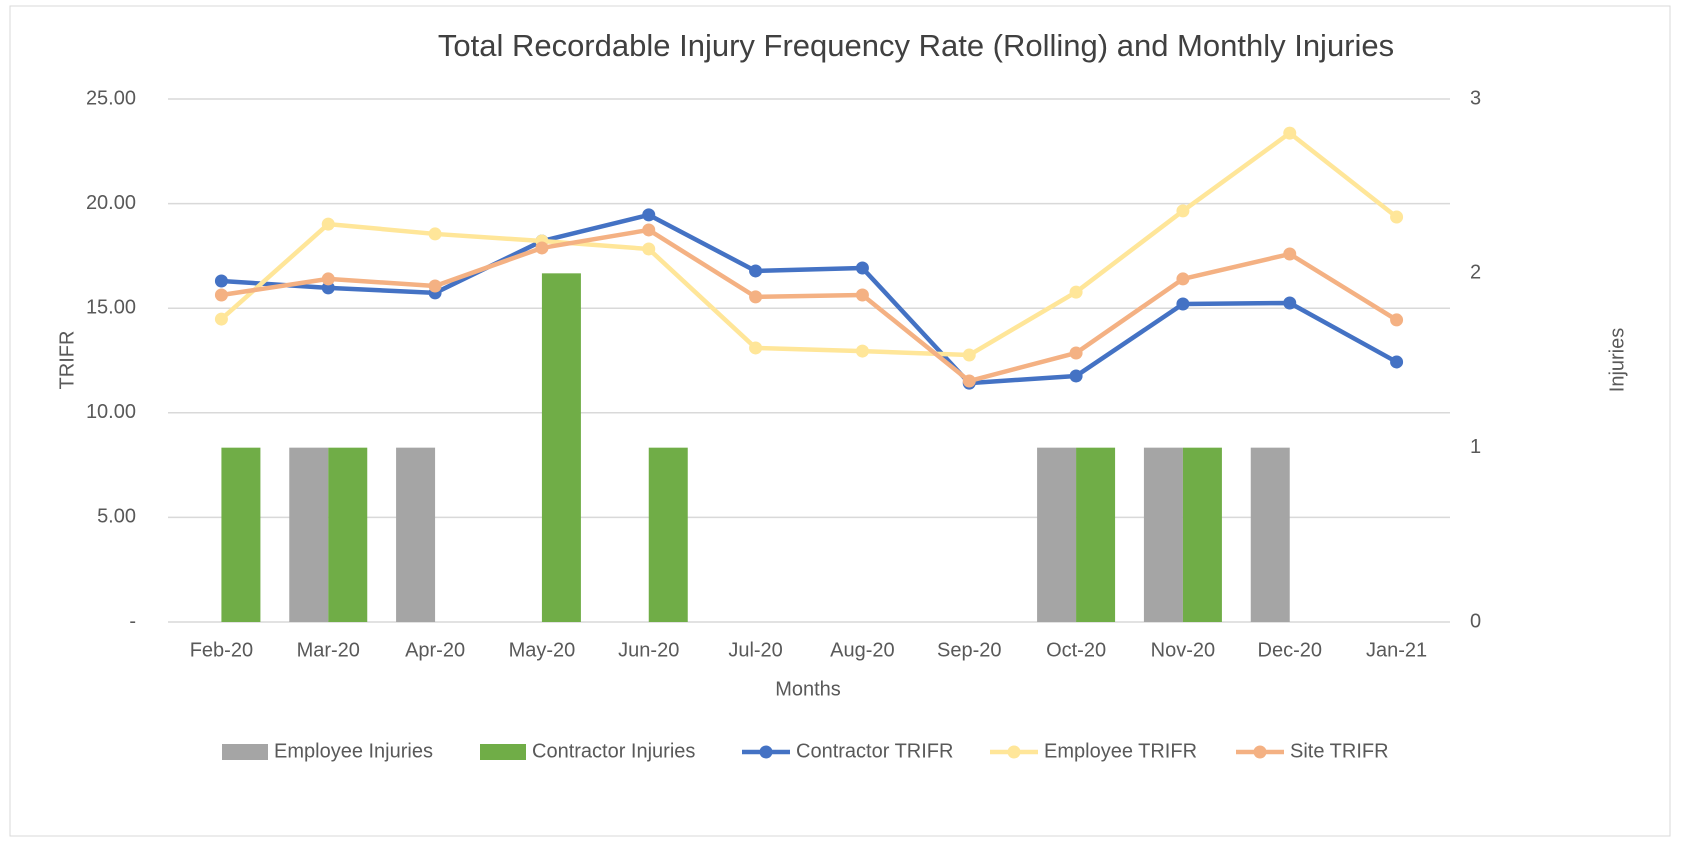 The width and height of the screenshot is (1681, 841). Describe the element at coordinates (111, 412) in the screenshot. I see `y-tick-label: 10.00` at that location.